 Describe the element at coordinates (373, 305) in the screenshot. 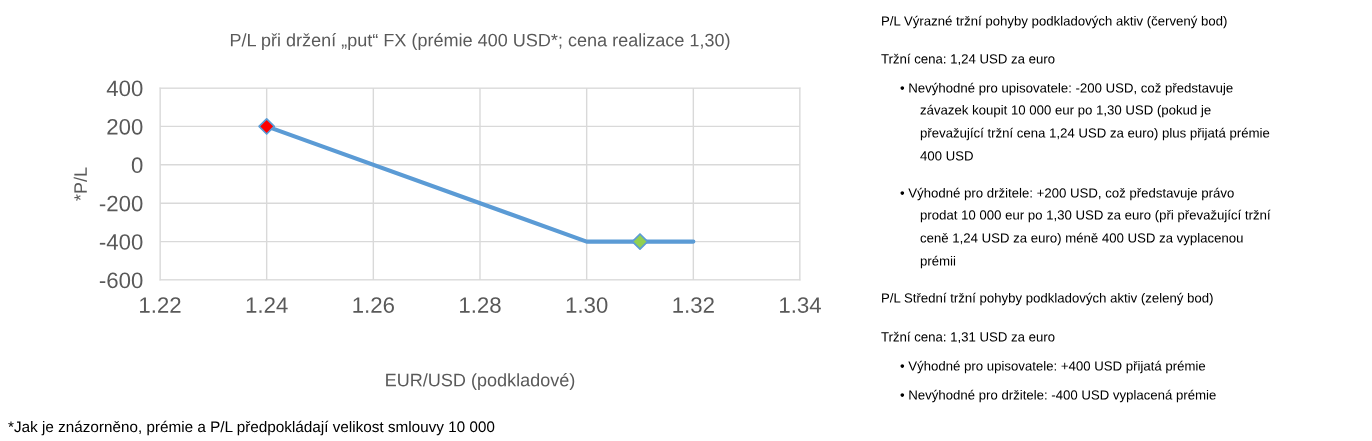

I see `x-tick-label: 1.26` at that location.